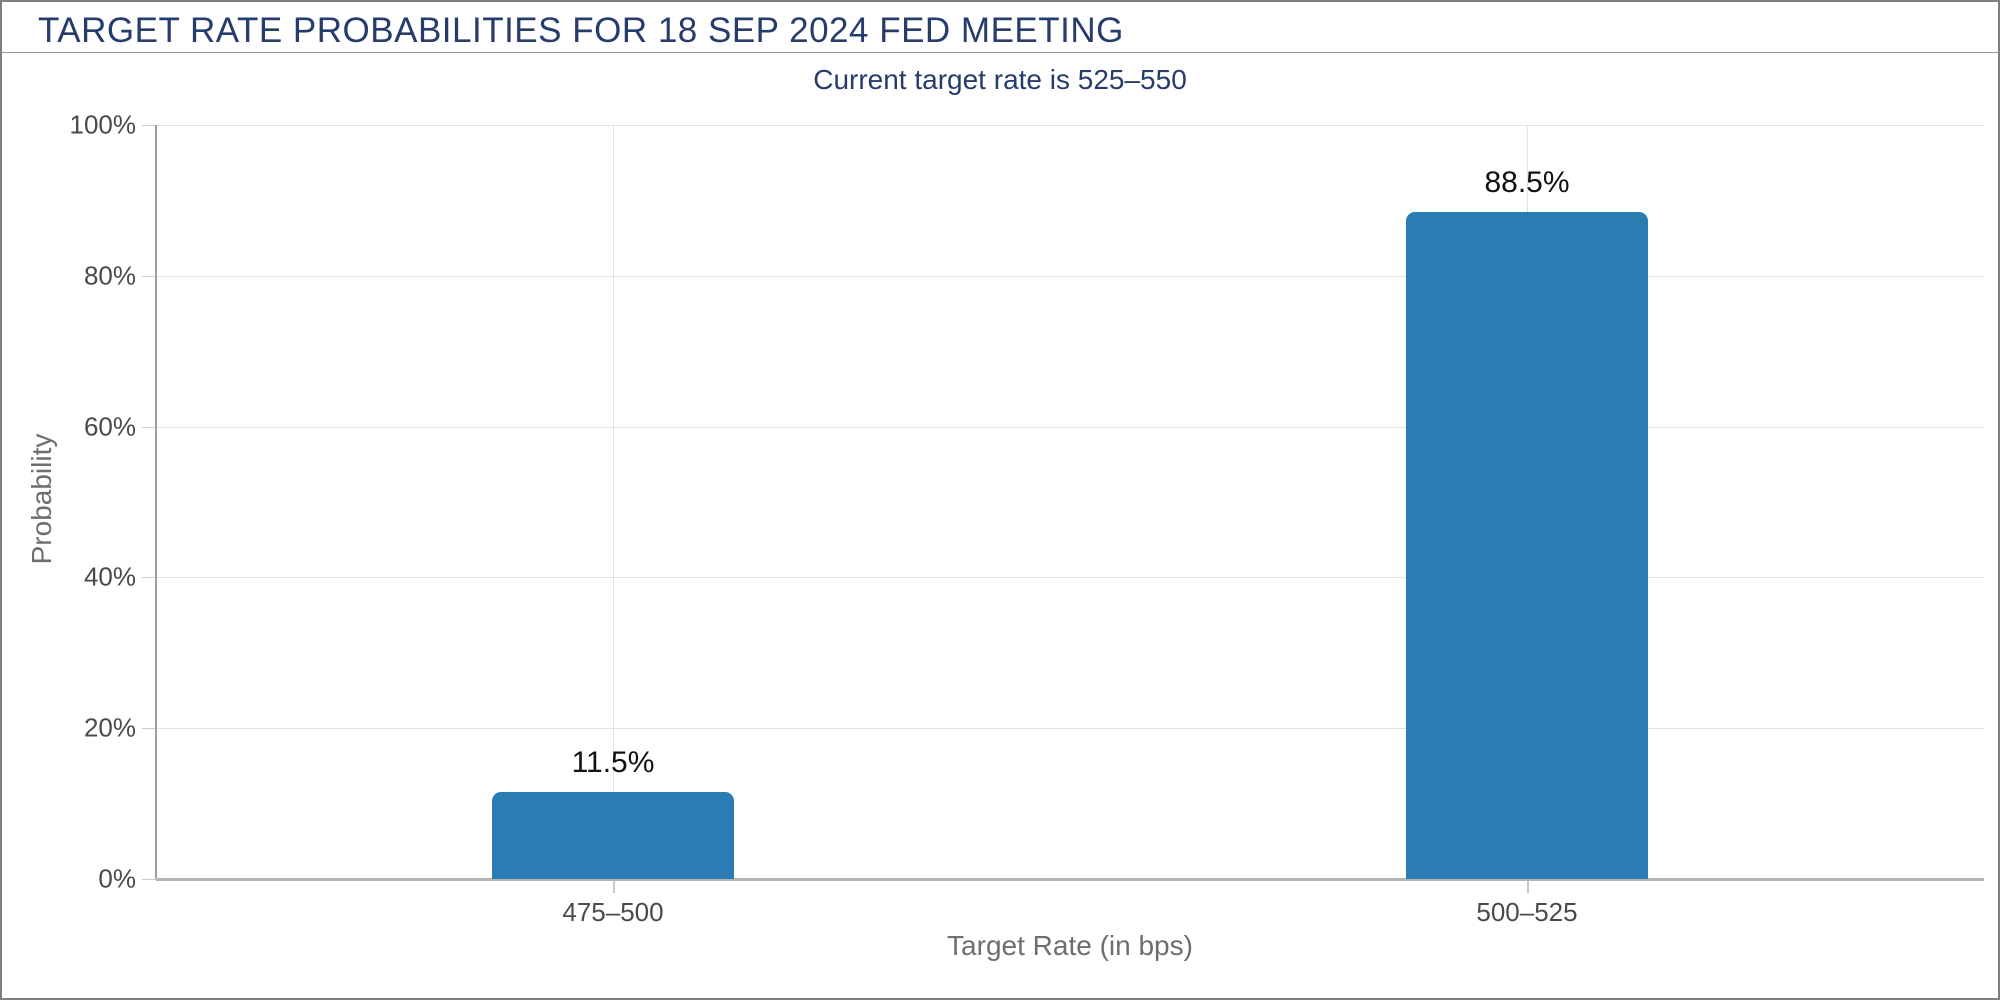 The image size is (2000, 1000). Describe the element at coordinates (1527, 912) in the screenshot. I see `x-category-label: 500–525` at that location.